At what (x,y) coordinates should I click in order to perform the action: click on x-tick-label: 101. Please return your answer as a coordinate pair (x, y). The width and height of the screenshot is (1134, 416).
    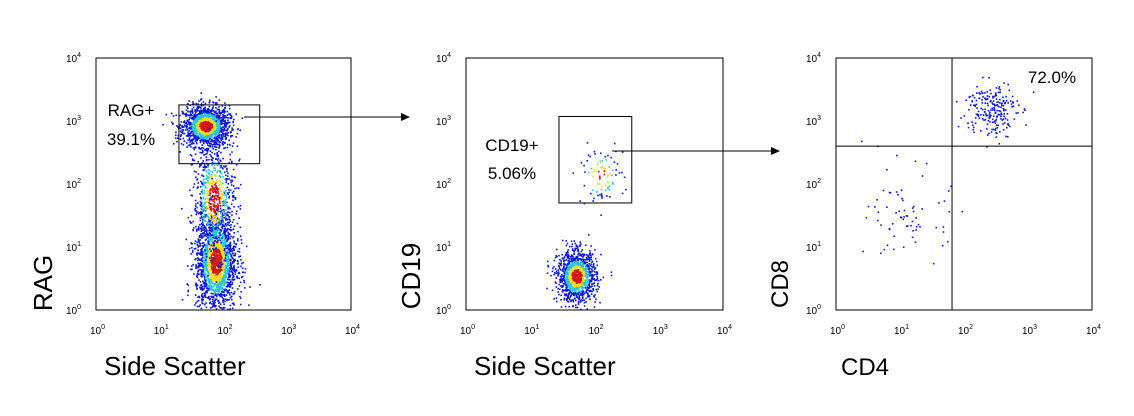
    Looking at the image, I should click on (161, 330).